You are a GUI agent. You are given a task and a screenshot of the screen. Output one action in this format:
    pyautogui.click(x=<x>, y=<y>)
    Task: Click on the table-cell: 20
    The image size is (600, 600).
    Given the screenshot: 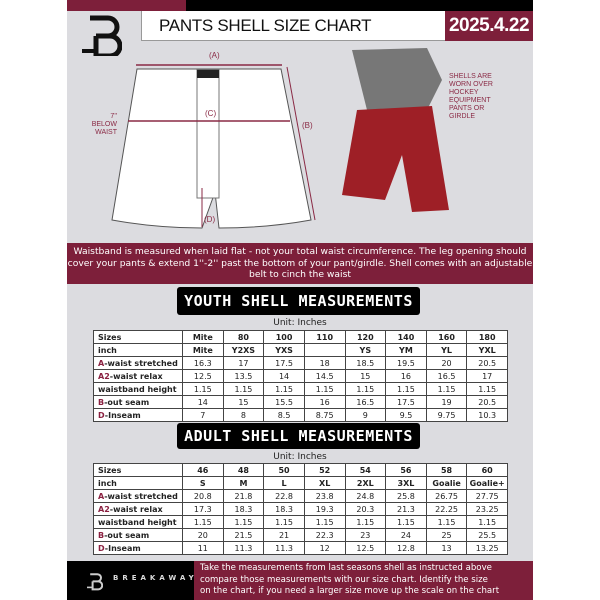 What is the action you would take?
    pyautogui.click(x=203, y=535)
    